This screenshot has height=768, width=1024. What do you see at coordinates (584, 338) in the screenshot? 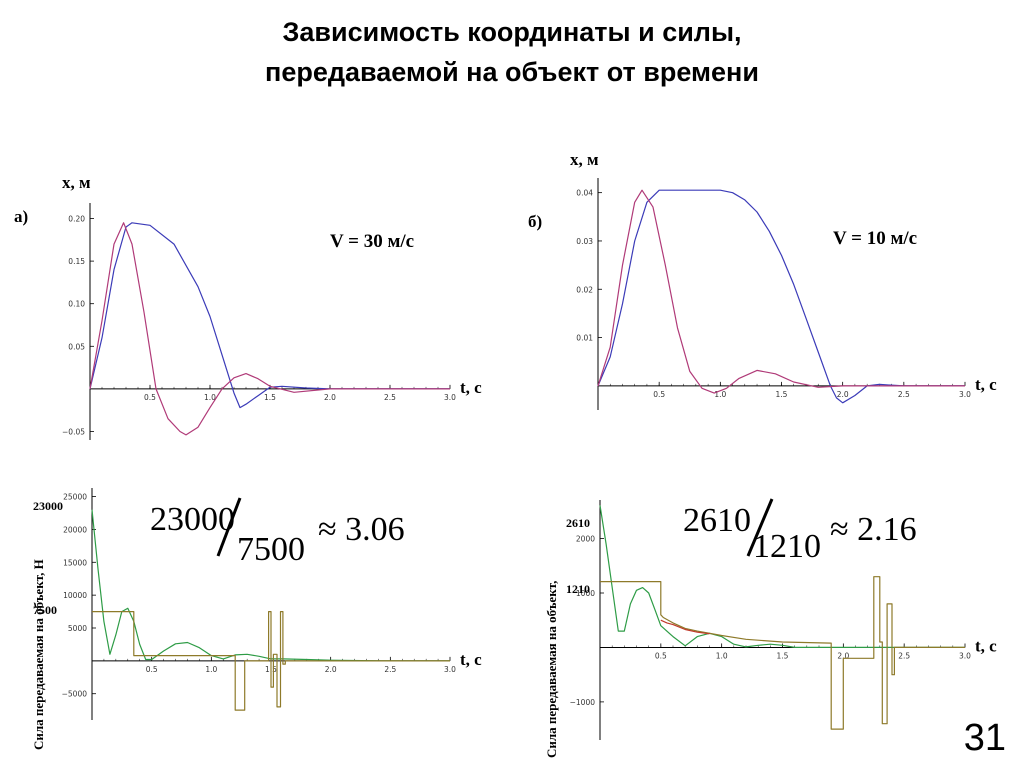
I see `y-tick-label: 0.01` at bounding box center [584, 338].